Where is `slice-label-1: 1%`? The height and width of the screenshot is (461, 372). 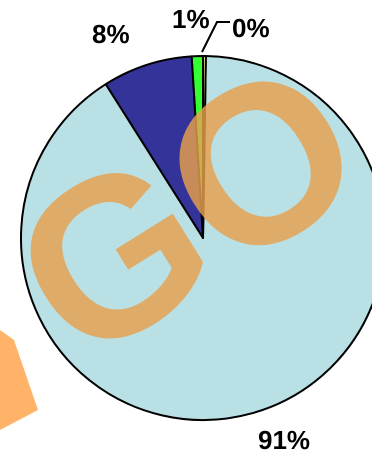
slice-label-1: 1% is located at coordinates (191, 19).